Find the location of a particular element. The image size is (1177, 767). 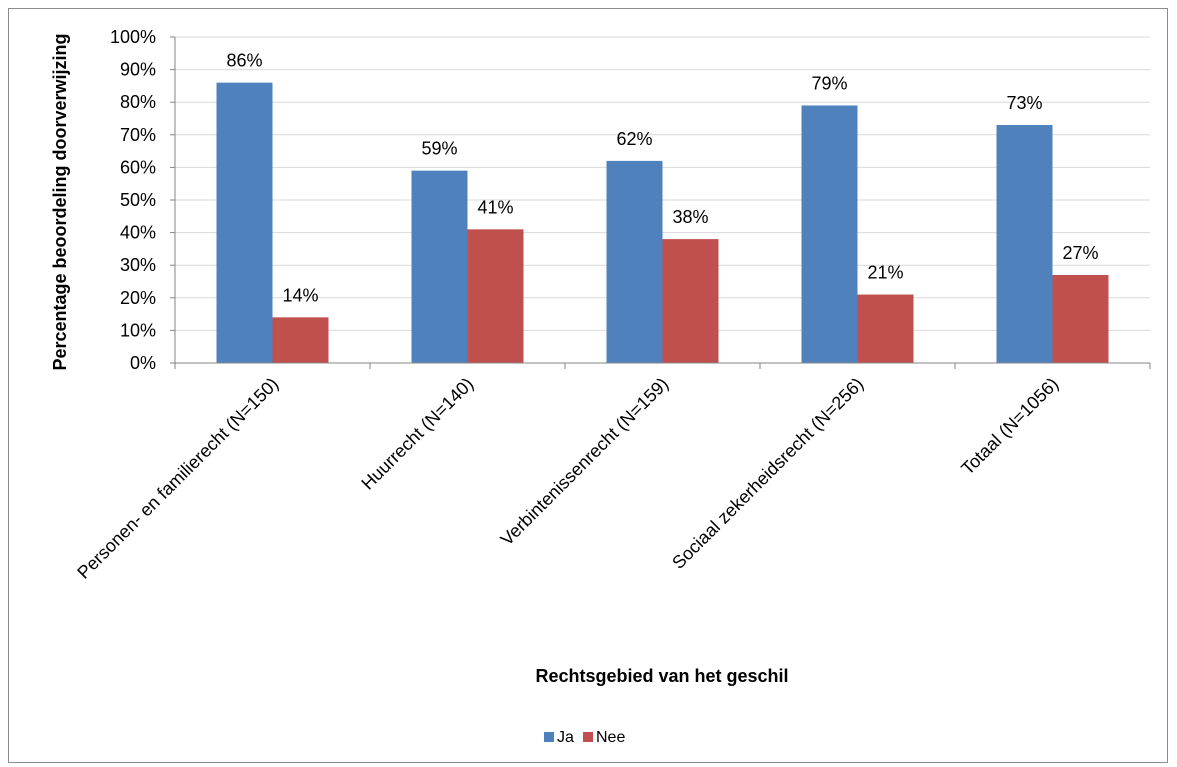

data-label: 73% is located at coordinates (1024, 103).